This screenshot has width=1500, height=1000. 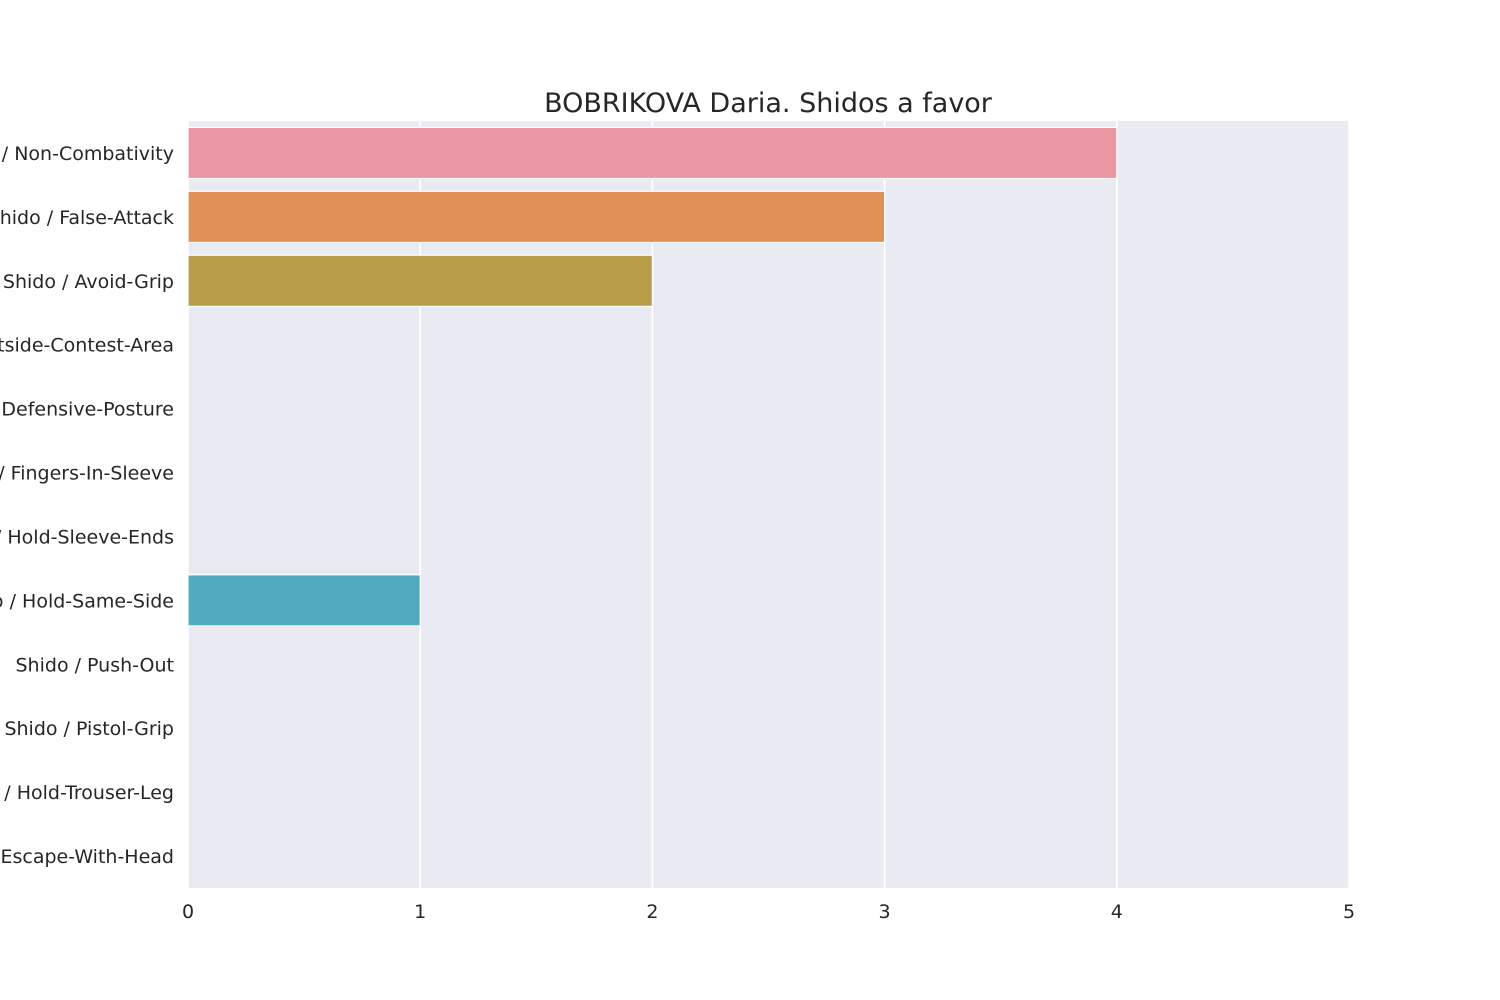 I want to click on y-tick-label: Shido / Avoid-Grip, so click(x=88, y=282).